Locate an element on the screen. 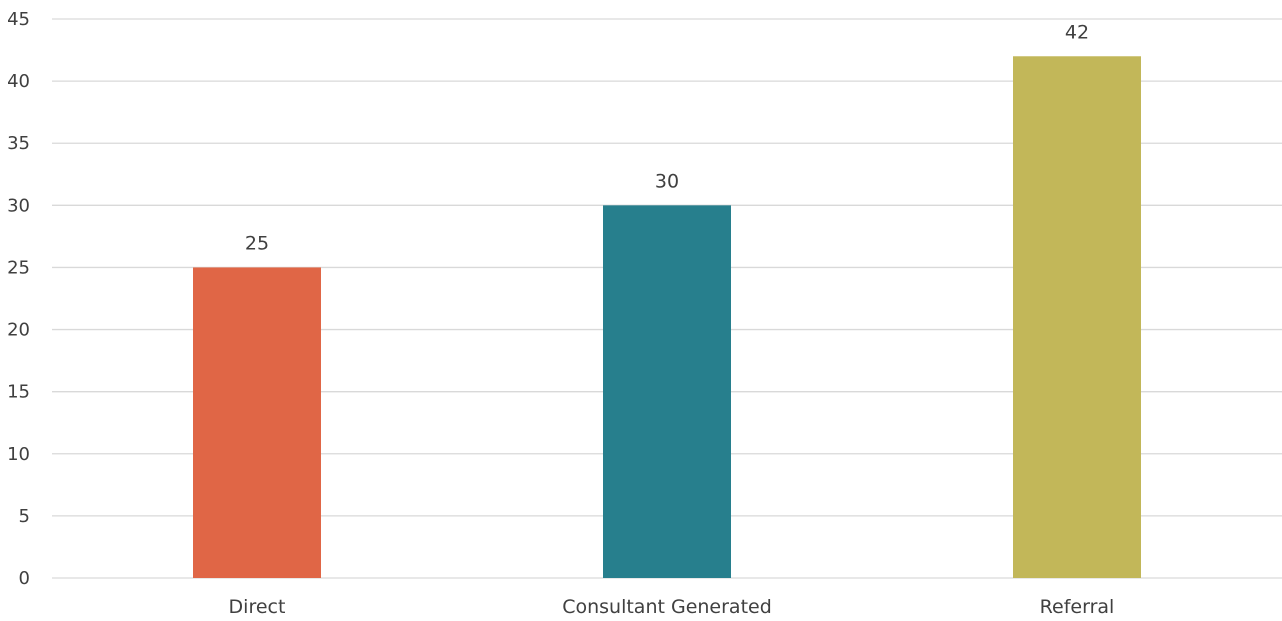 Image resolution: width=1282 pixels, height=621 pixels. x-category-label: Direct is located at coordinates (257, 607).